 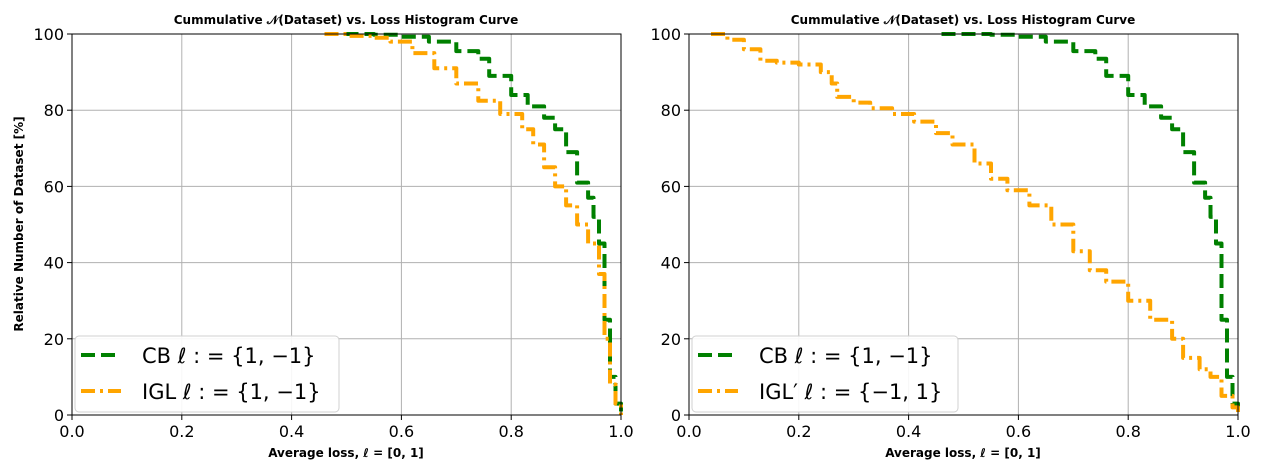 I want to click on left-legend-box, so click(x=207, y=374).